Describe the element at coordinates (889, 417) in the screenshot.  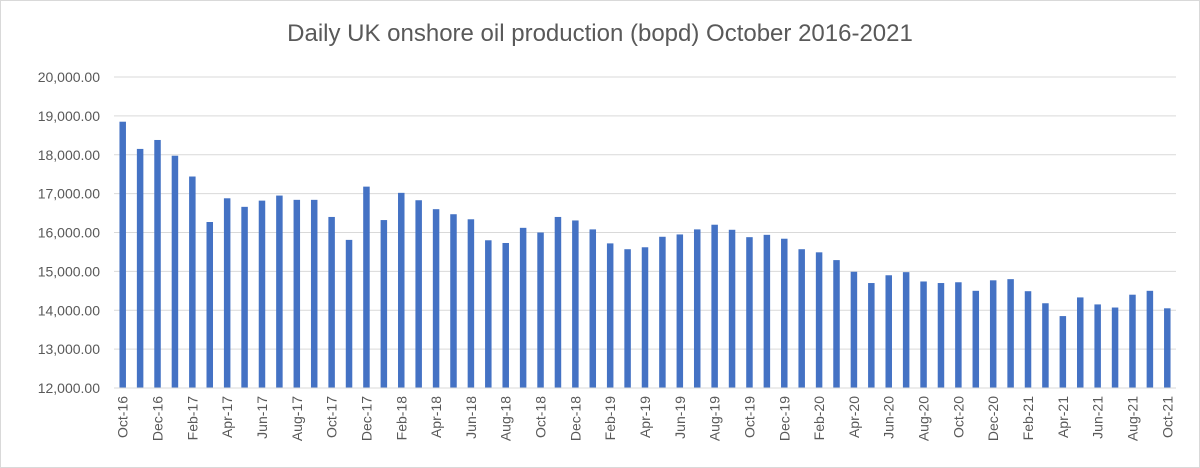
I see `x-tick-label: Jun-20` at that location.